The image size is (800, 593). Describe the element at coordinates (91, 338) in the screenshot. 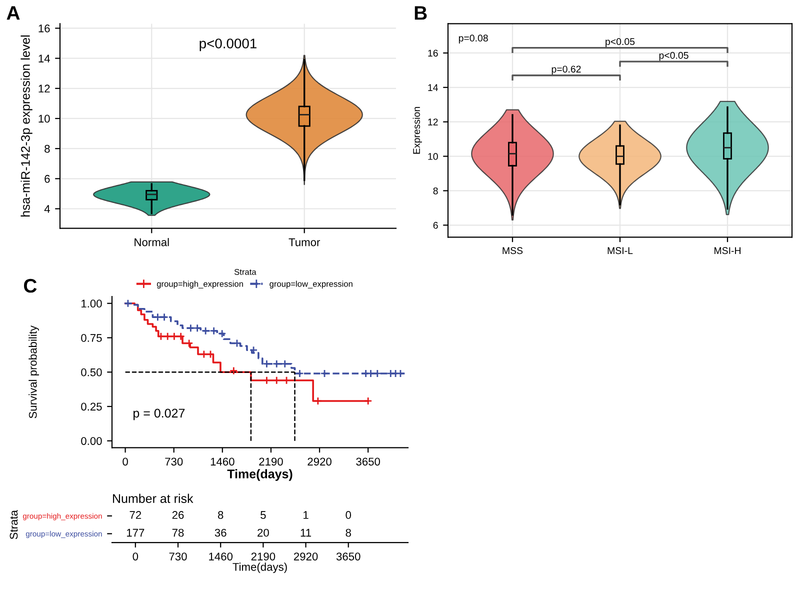

I see `y-tick-label: 0.75` at that location.